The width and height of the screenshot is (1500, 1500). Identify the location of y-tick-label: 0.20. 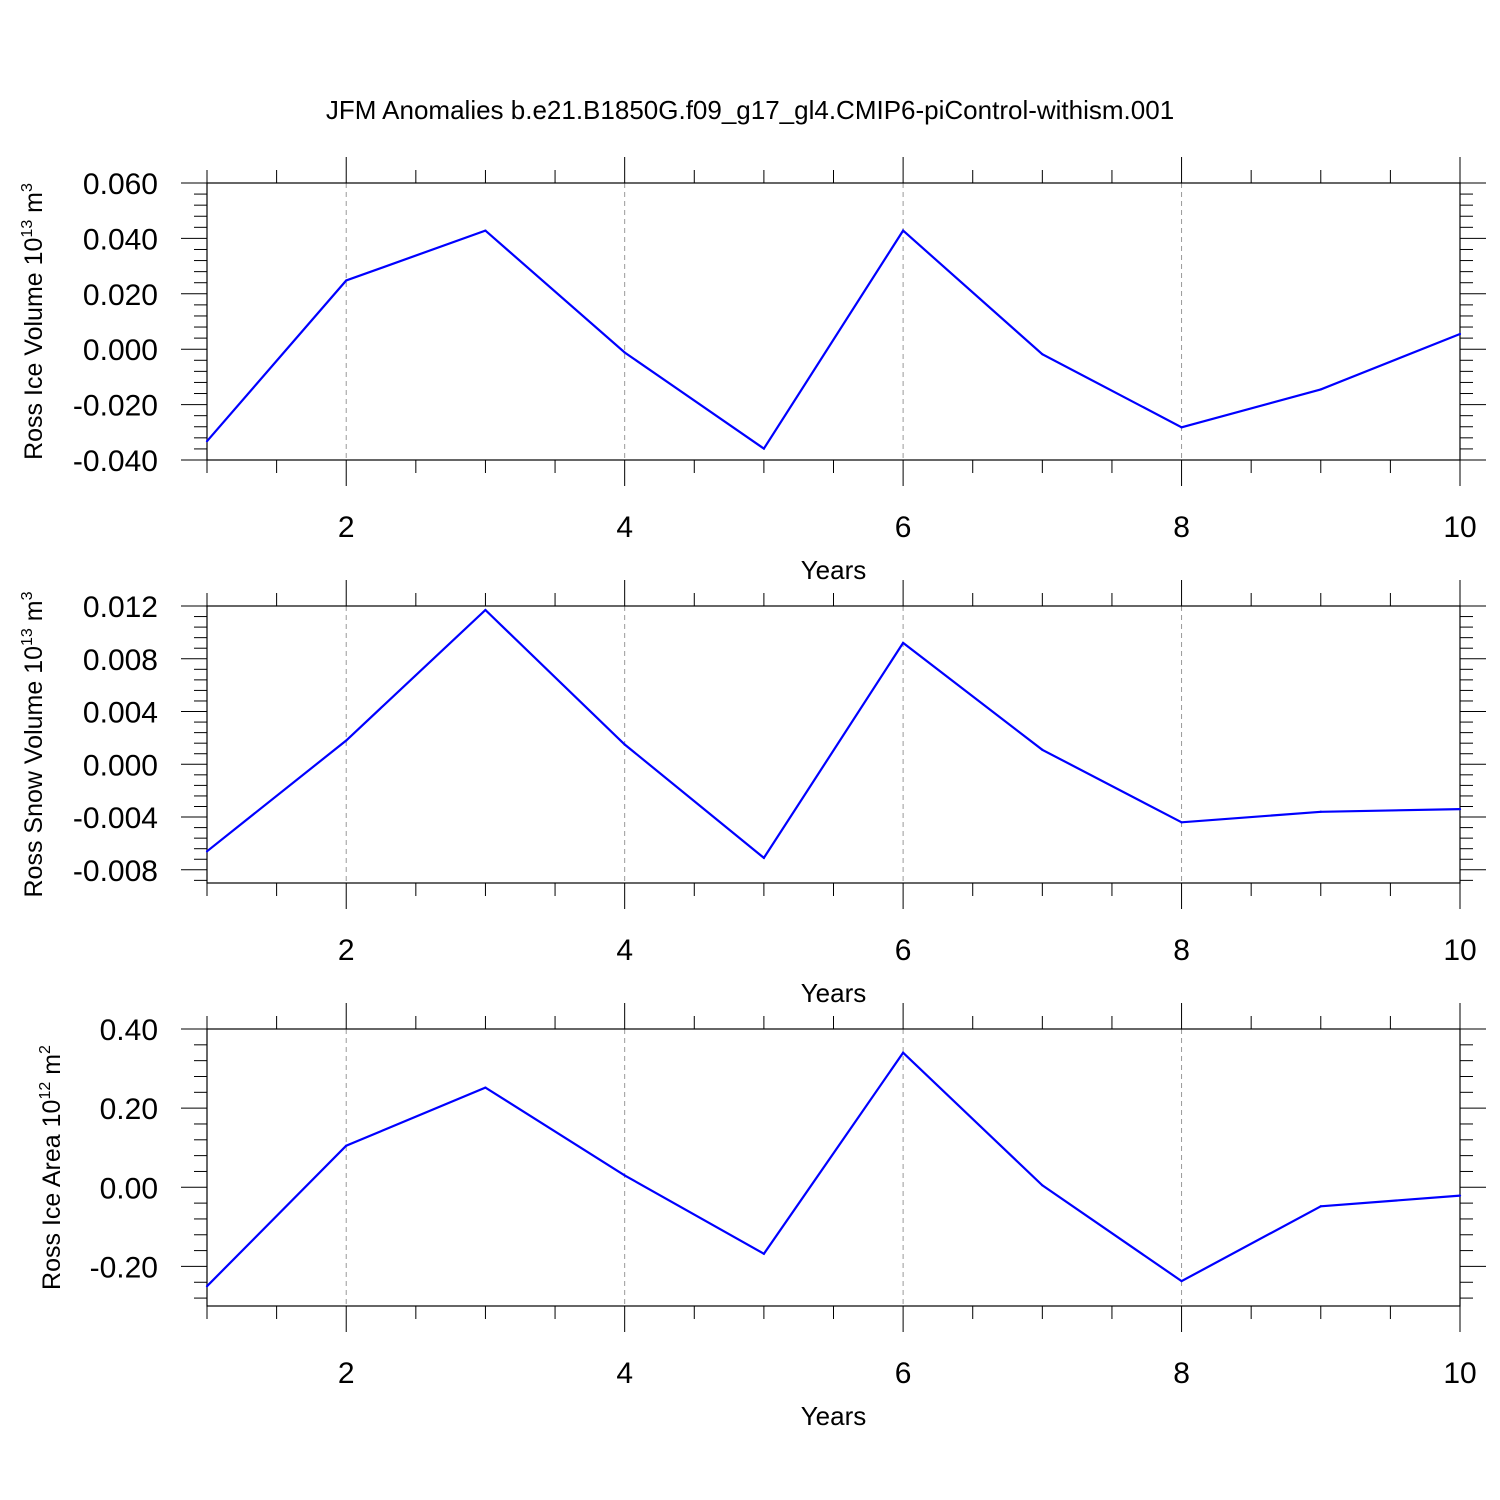
(129, 1109).